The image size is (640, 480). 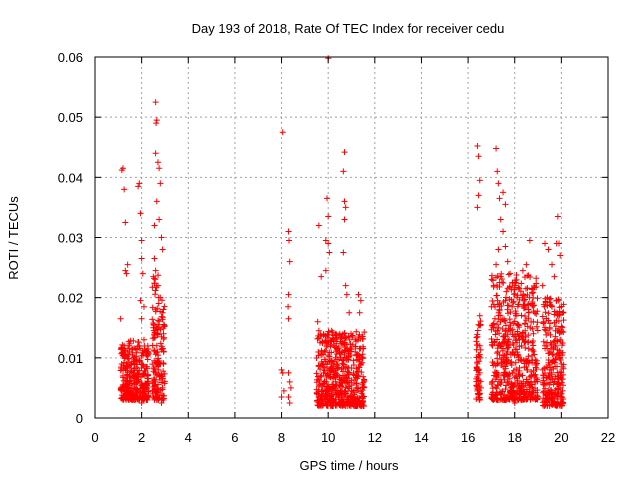 What do you see at coordinates (70, 298) in the screenshot?
I see `y-tick-label: 0.02` at bounding box center [70, 298].